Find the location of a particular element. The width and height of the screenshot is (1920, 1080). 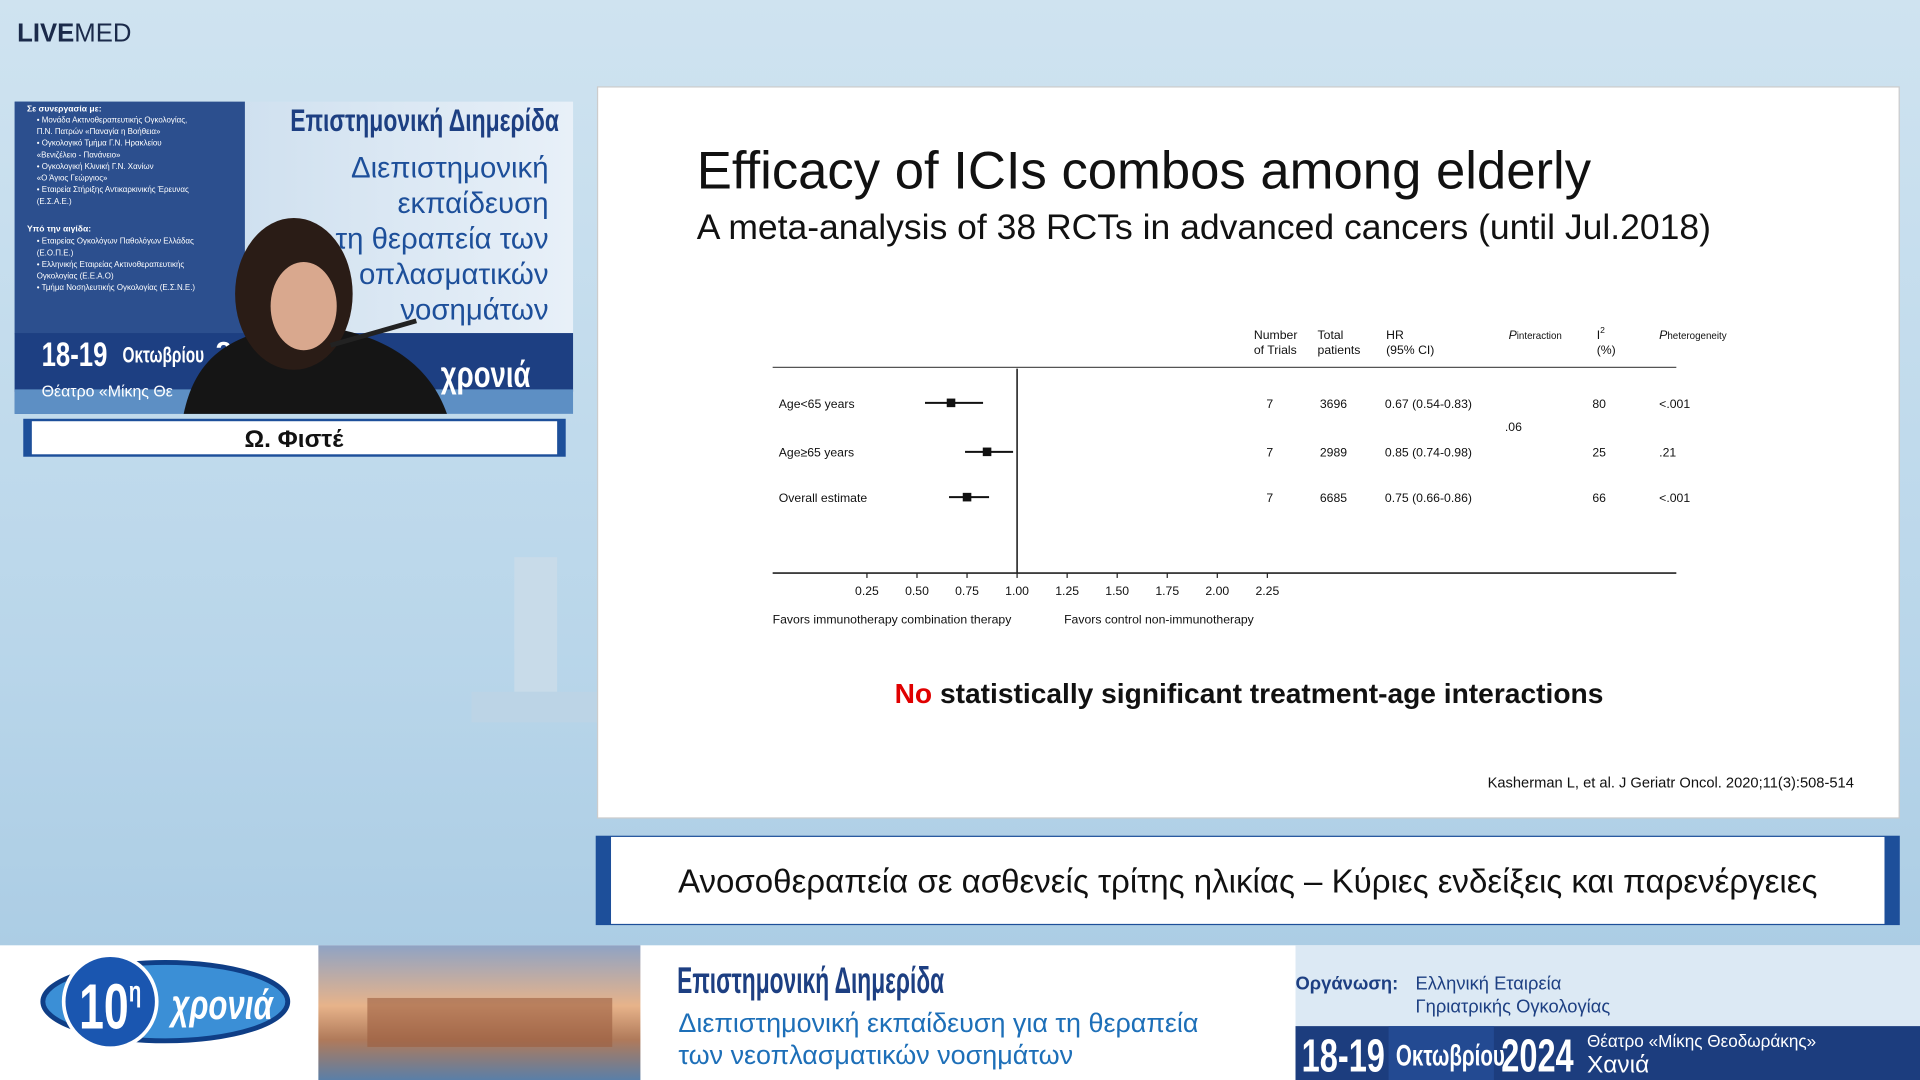

poster-auspice: • Εταιρείας Ογκολόγων Παθολόγων Ελλάδας is located at coordinates (115, 241).